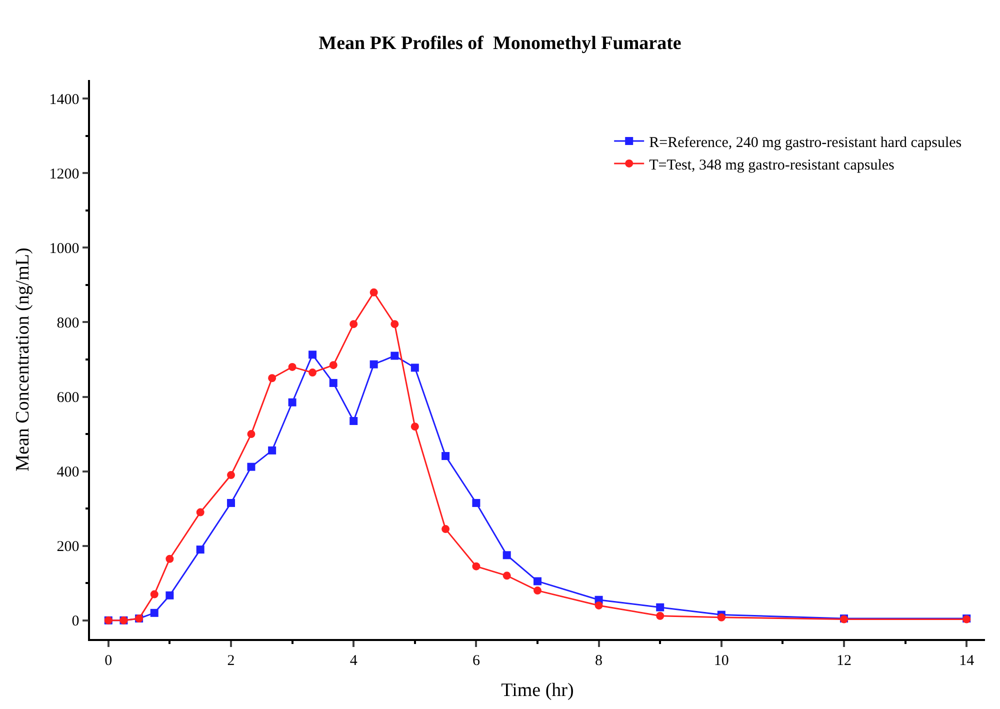 The image size is (1000, 709). I want to click on x-tick-label: 6, so click(476, 660).